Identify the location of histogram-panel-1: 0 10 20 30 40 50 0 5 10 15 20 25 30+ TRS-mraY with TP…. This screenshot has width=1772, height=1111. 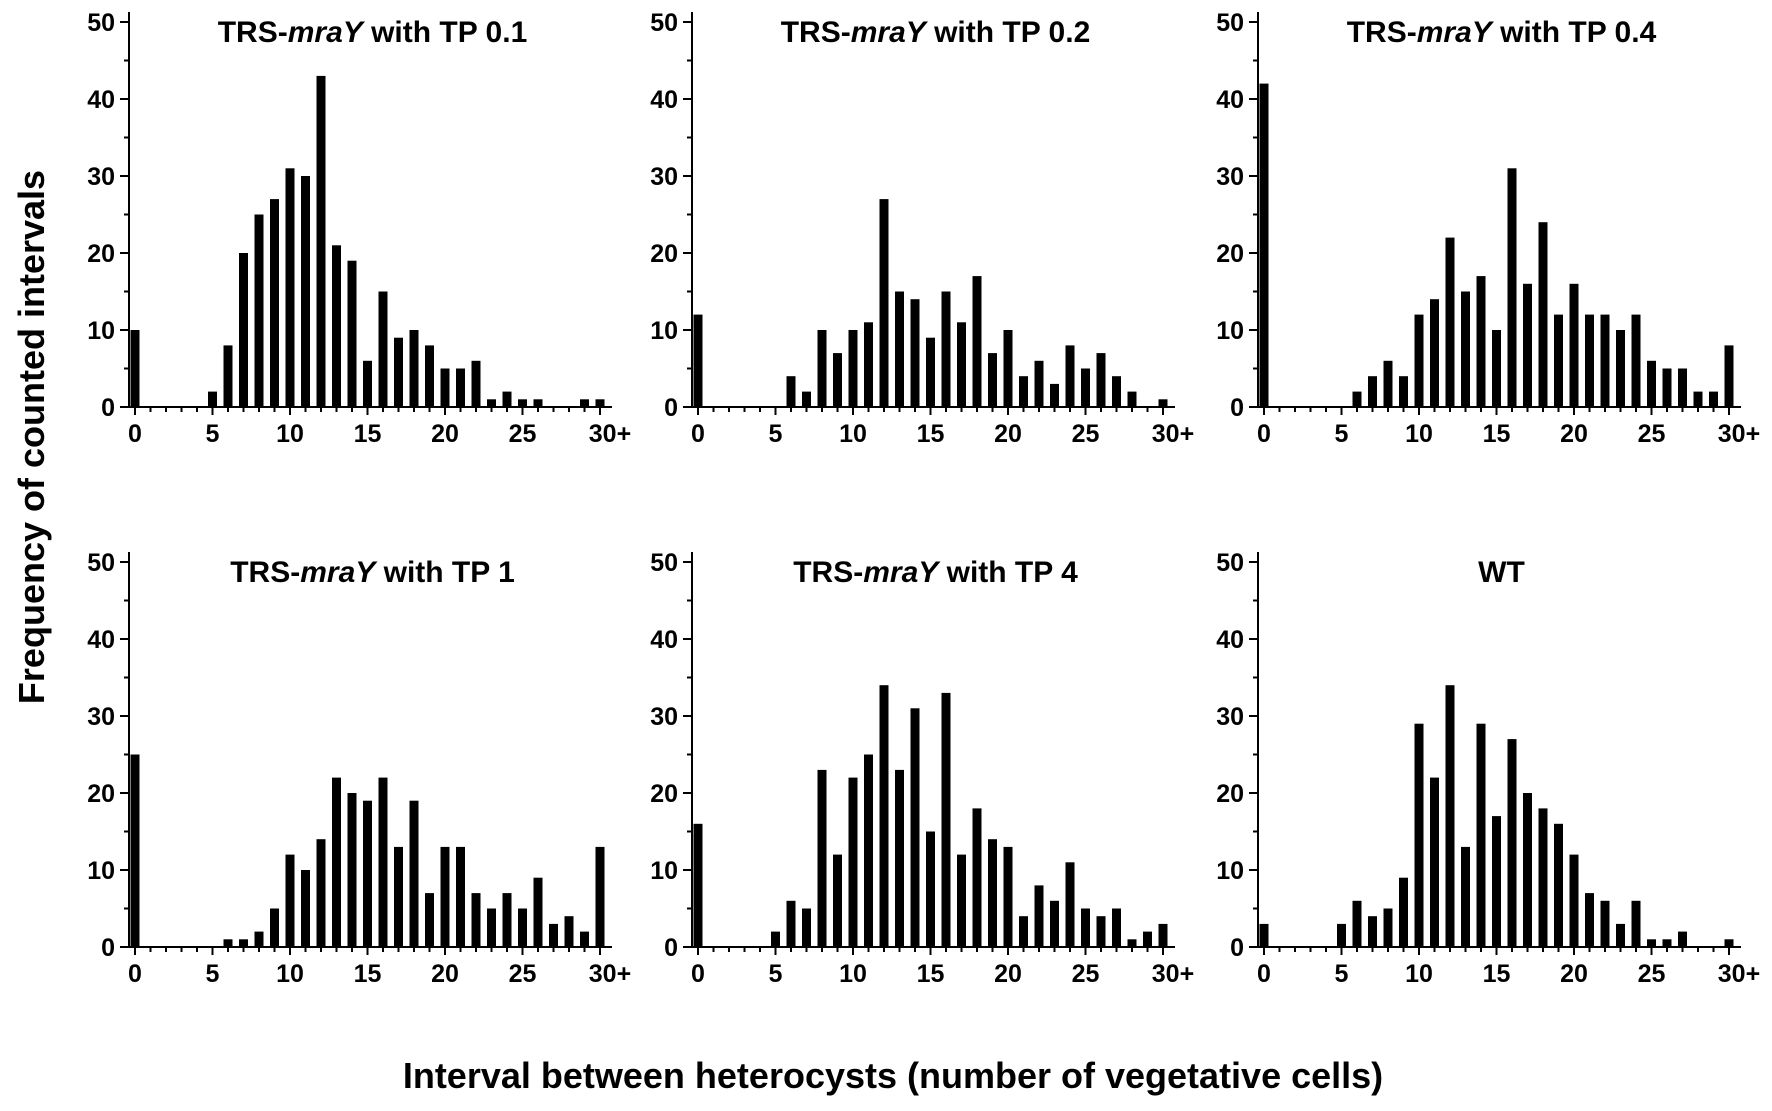
(359, 228).